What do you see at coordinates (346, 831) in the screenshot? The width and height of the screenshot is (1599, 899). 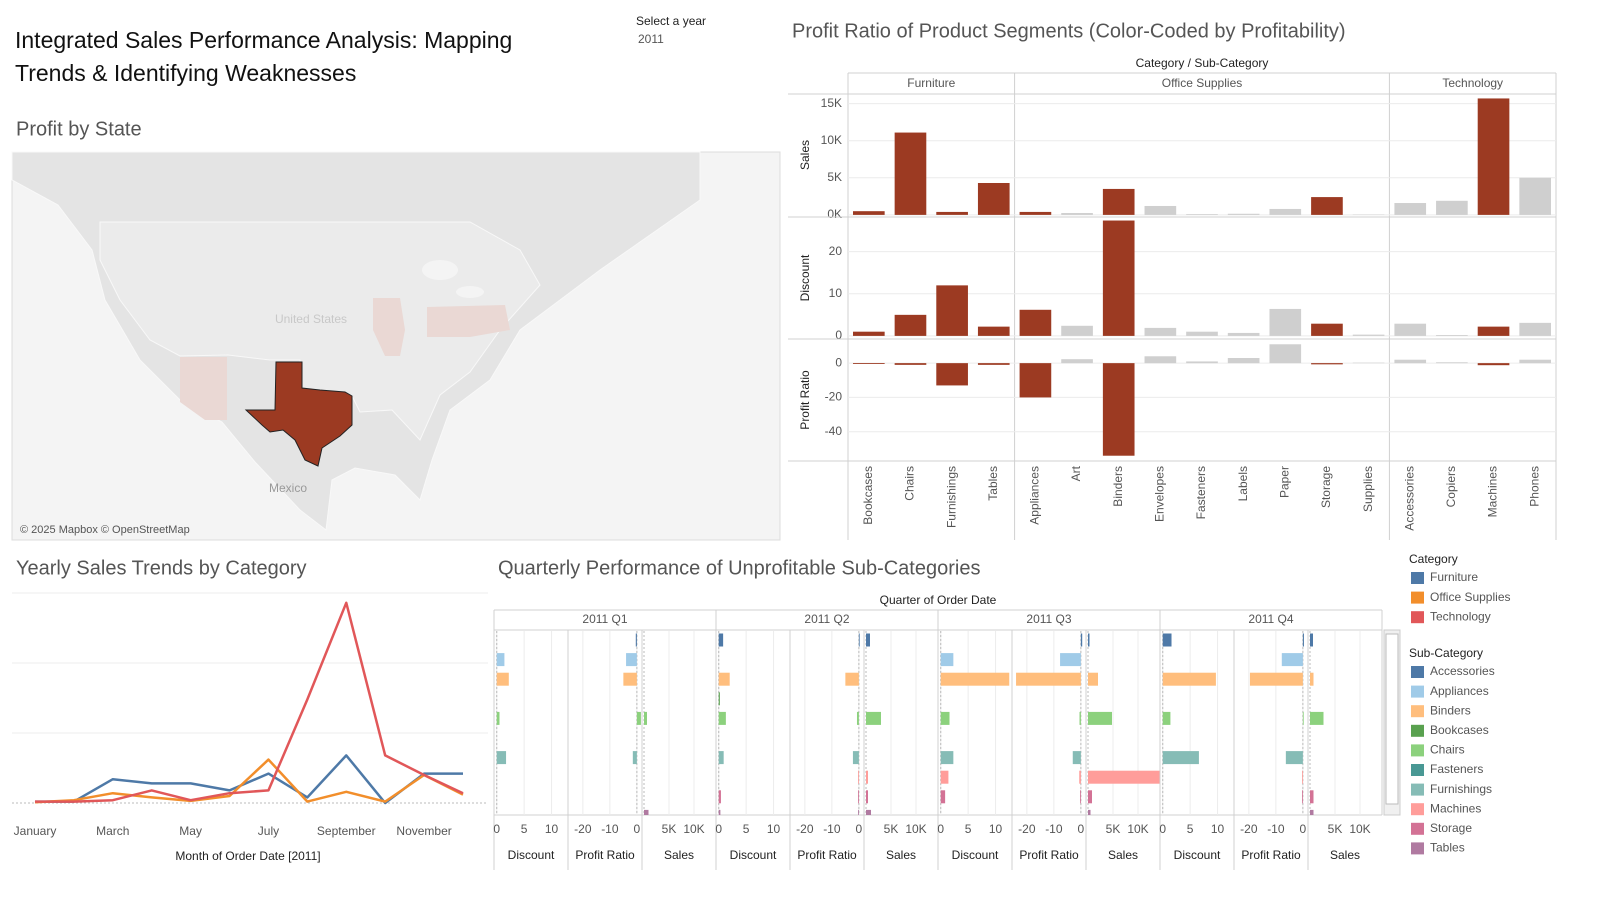 I see `x-tick-label: September` at bounding box center [346, 831].